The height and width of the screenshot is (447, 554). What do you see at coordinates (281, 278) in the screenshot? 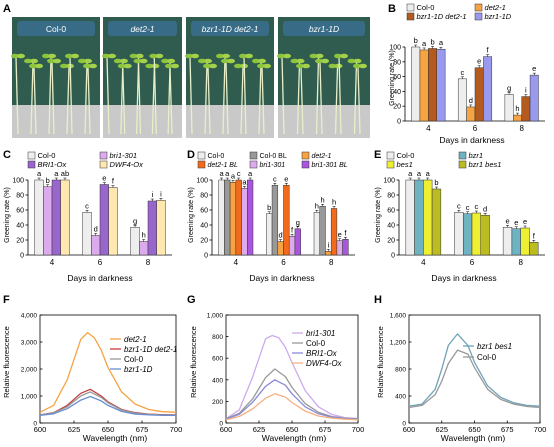
I see `panel-d-xlabel: Days in darkness` at bounding box center [281, 278].